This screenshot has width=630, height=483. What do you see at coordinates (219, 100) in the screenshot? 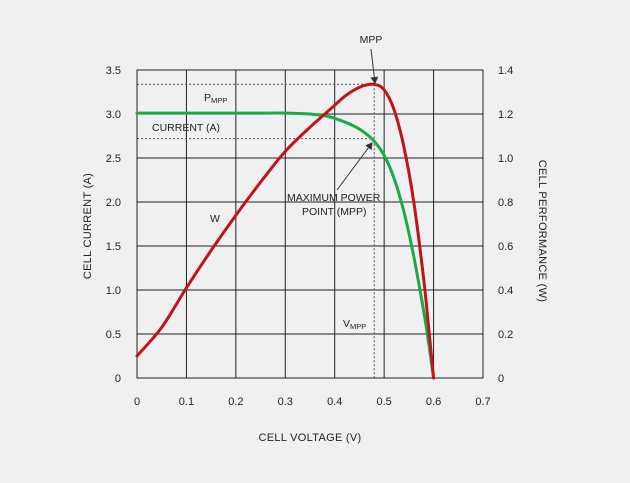
I see `p-mpp-sub: MPP` at bounding box center [219, 100].